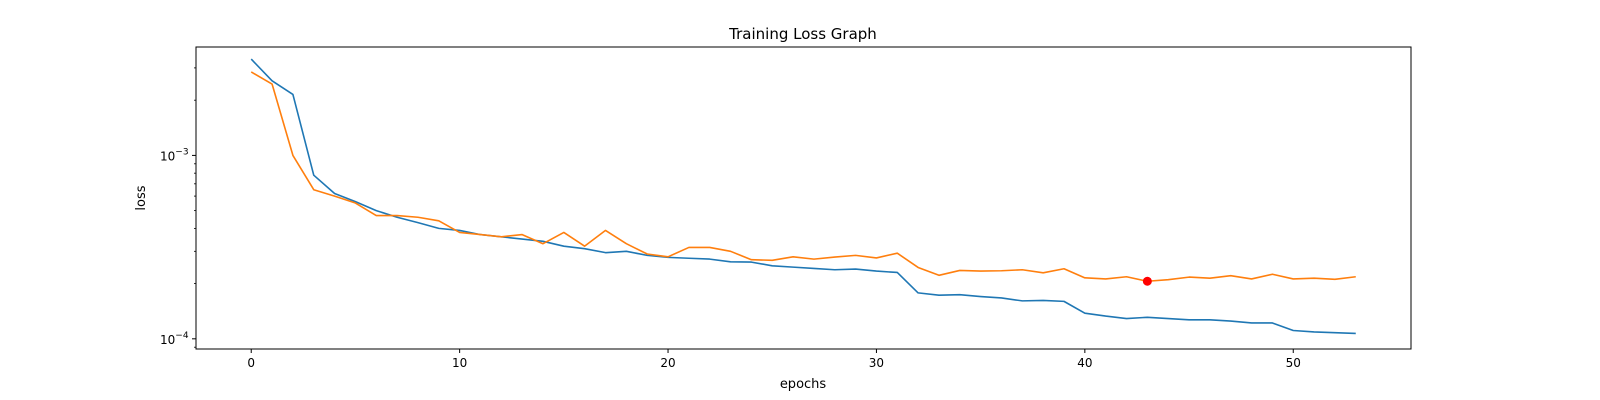  I want to click on x-tick-label: 40, so click(1084, 363).